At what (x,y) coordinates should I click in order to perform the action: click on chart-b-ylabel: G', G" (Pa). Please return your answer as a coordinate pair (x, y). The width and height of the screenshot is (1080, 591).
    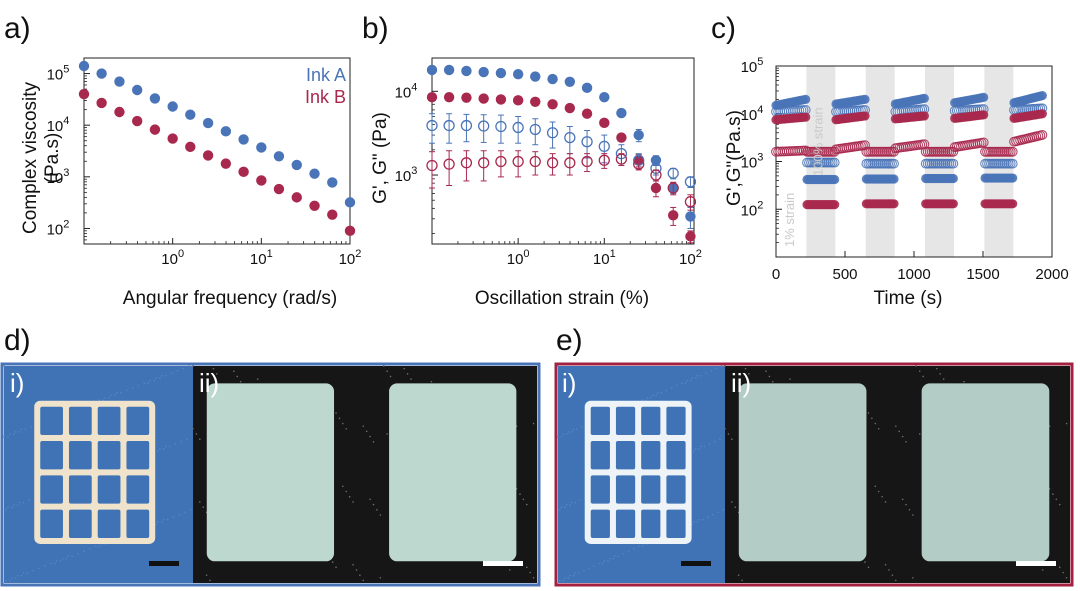
    Looking at the image, I should click on (380, 158).